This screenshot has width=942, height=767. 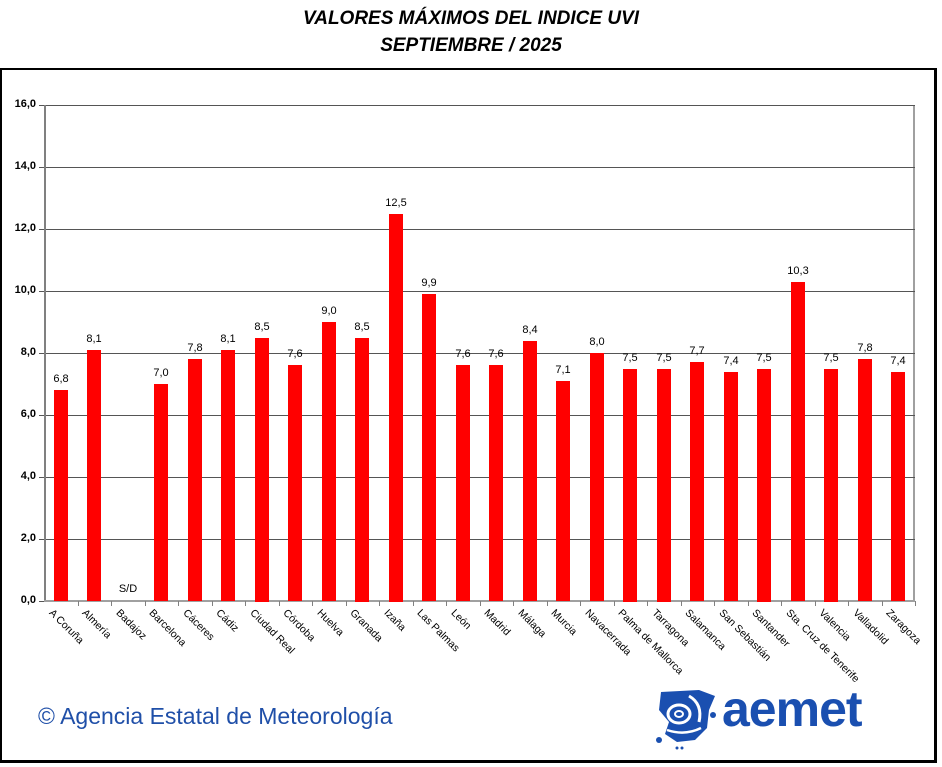 I want to click on y-tick-label: 4,0, so click(x=28, y=476).